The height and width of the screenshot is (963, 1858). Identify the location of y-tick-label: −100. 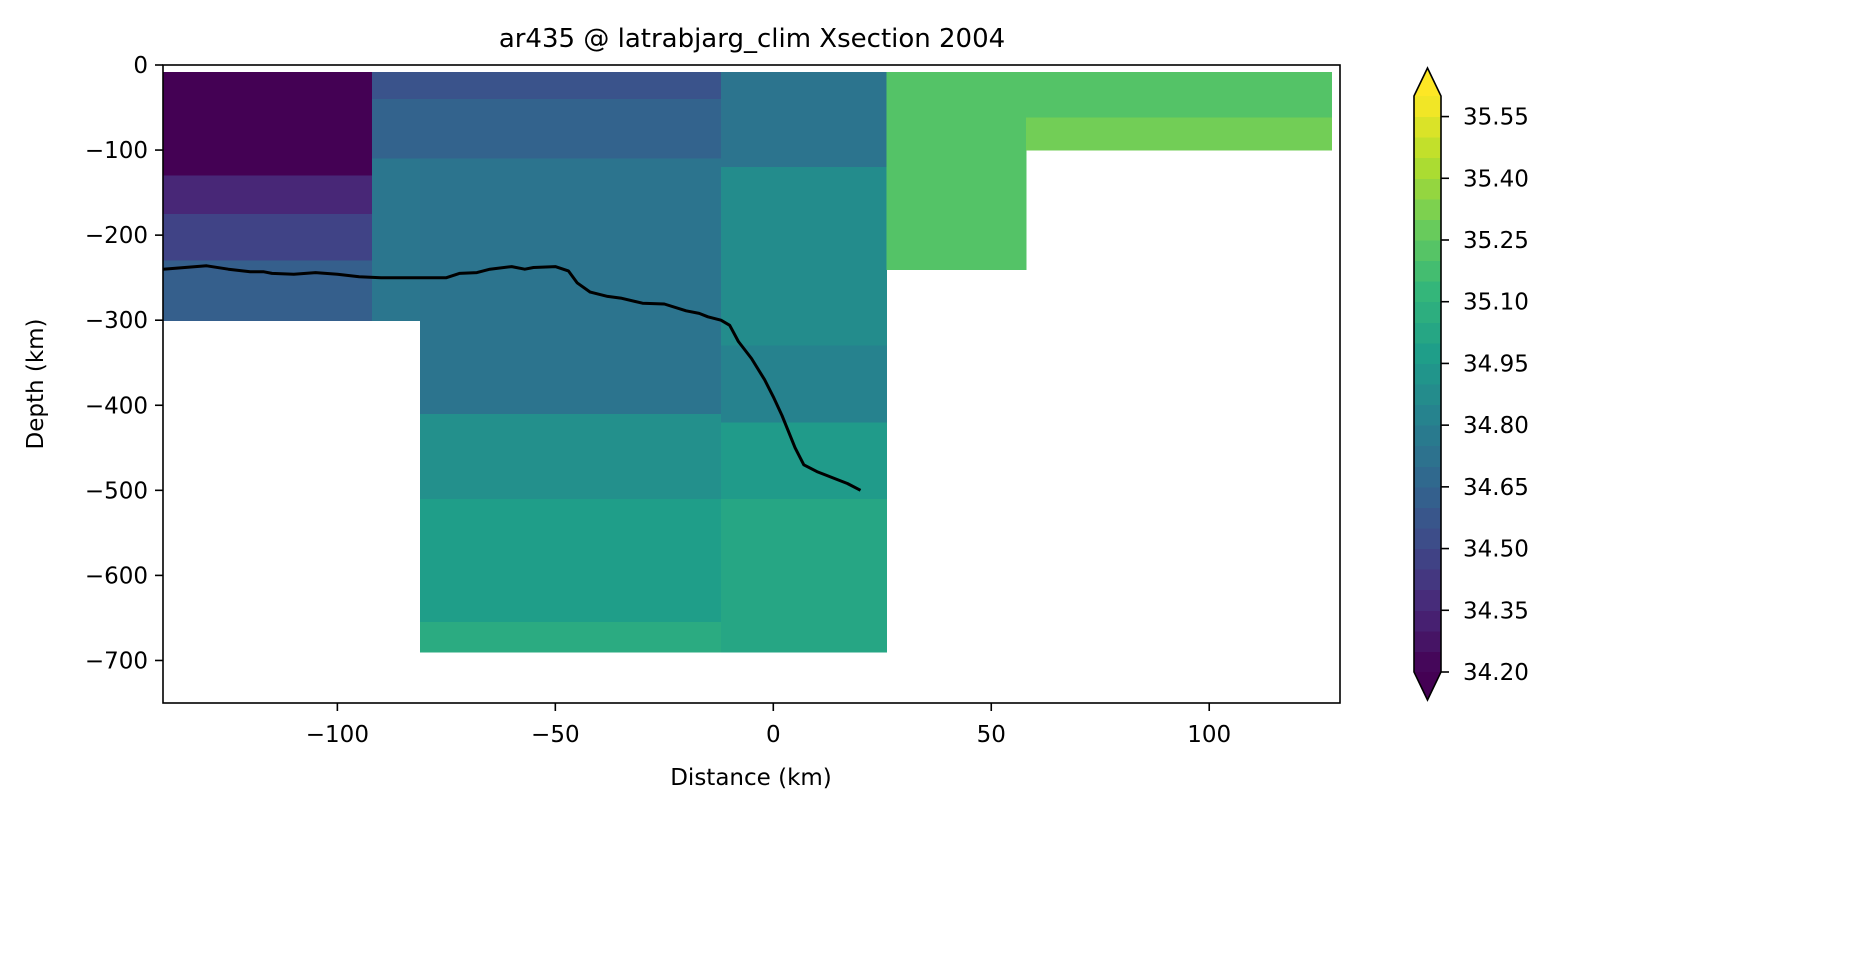
(116, 151).